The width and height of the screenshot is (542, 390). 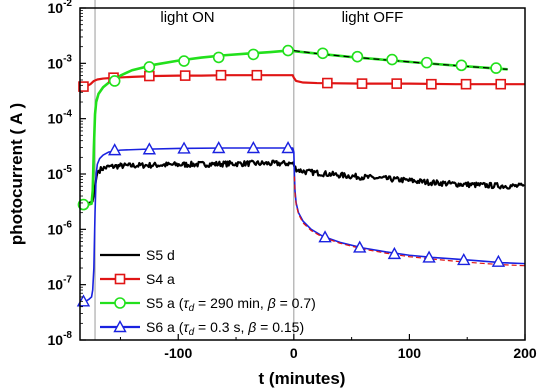 What do you see at coordinates (328, 347) in the screenshot?
I see `x-axis-ticks: -100 0 100 200` at bounding box center [328, 347].